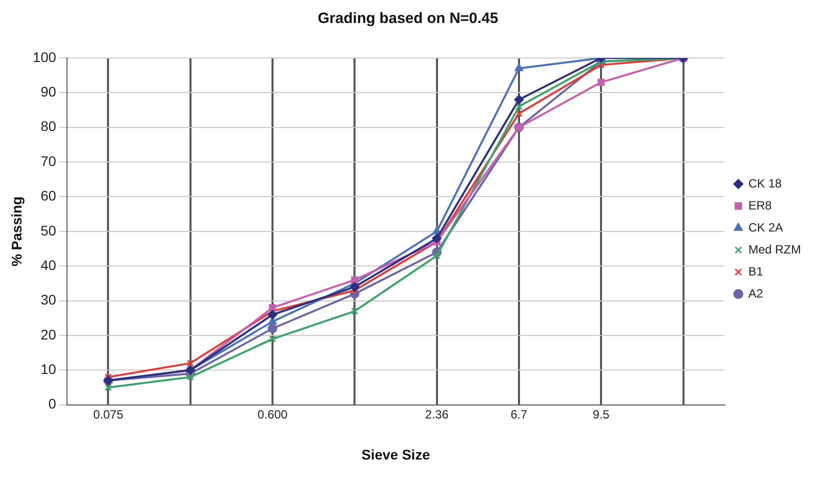 This screenshot has width=821, height=478. What do you see at coordinates (756, 293) in the screenshot?
I see `legend-label: A2` at bounding box center [756, 293].